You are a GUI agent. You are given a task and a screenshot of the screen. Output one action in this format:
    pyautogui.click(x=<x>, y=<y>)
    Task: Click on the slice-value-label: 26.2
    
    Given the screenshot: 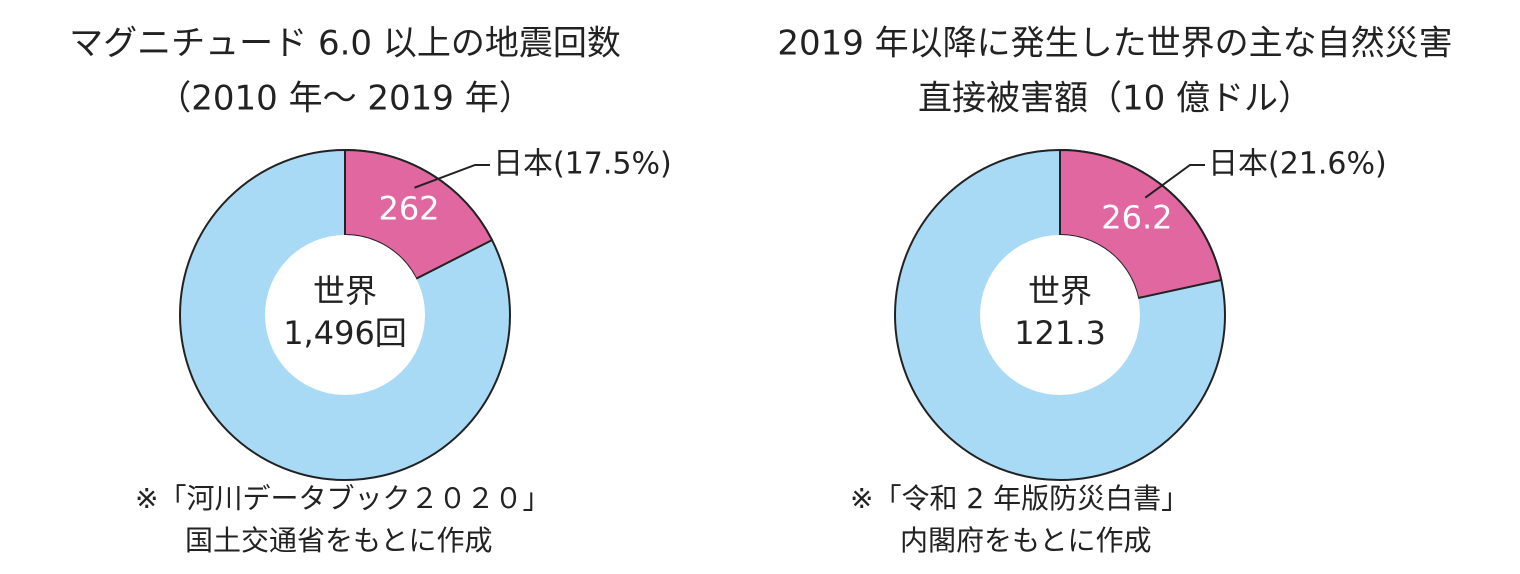 What is the action you would take?
    pyautogui.click(x=1136, y=218)
    